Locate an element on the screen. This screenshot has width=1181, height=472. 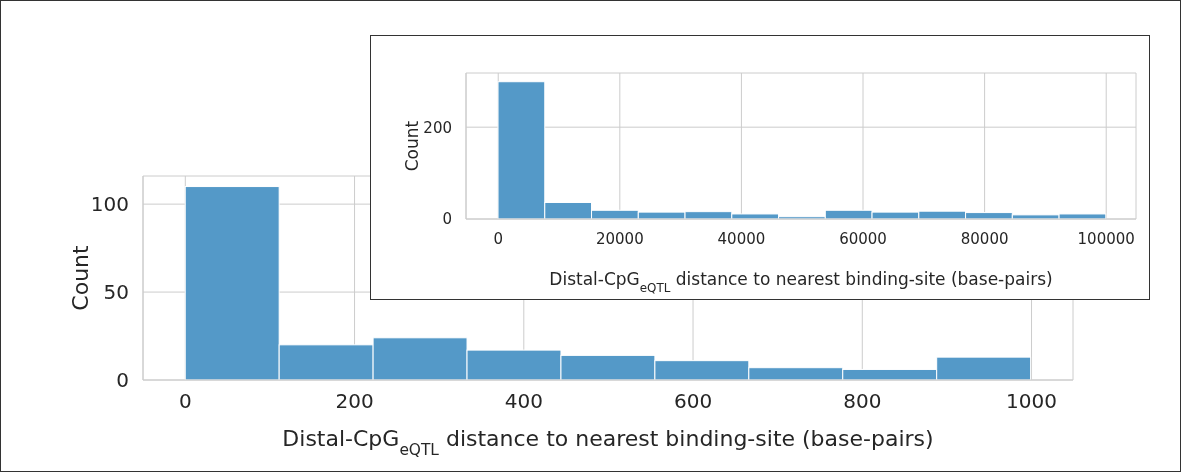
x-tick-label: 400 is located at coordinates (523, 401).